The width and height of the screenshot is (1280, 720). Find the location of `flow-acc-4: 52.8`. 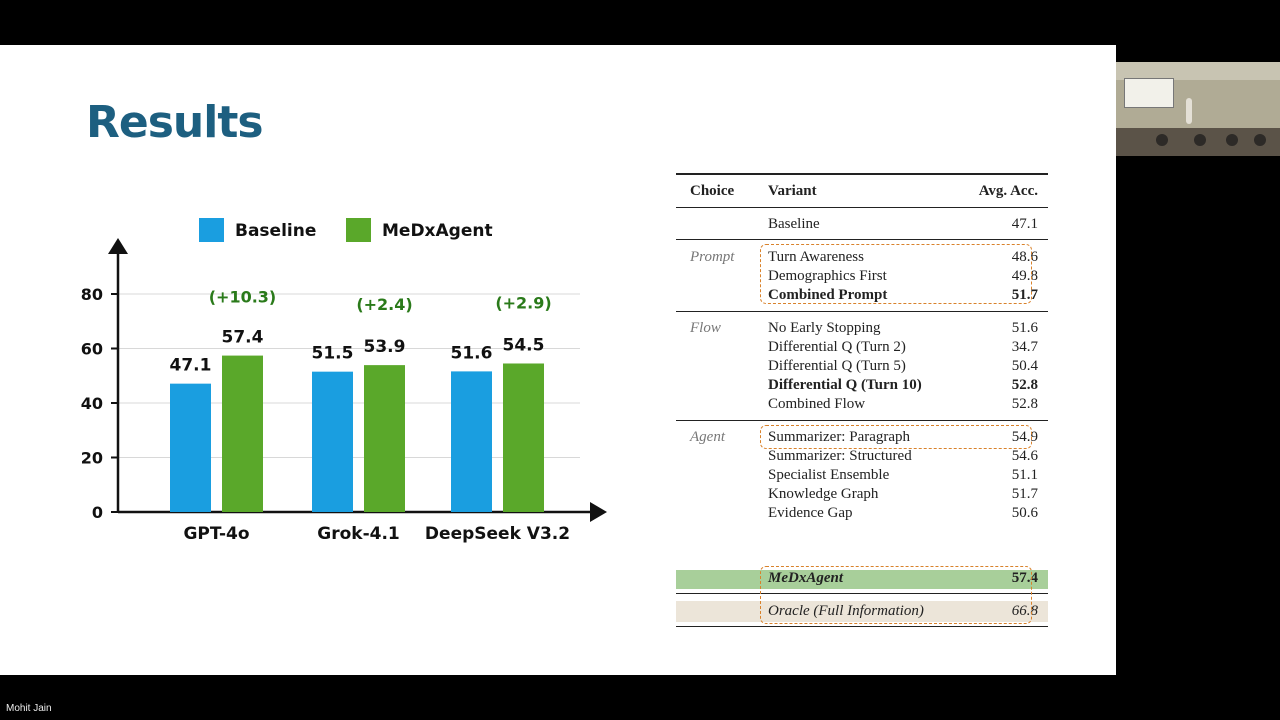

flow-acc-4: 52.8 is located at coordinates (1024, 385).